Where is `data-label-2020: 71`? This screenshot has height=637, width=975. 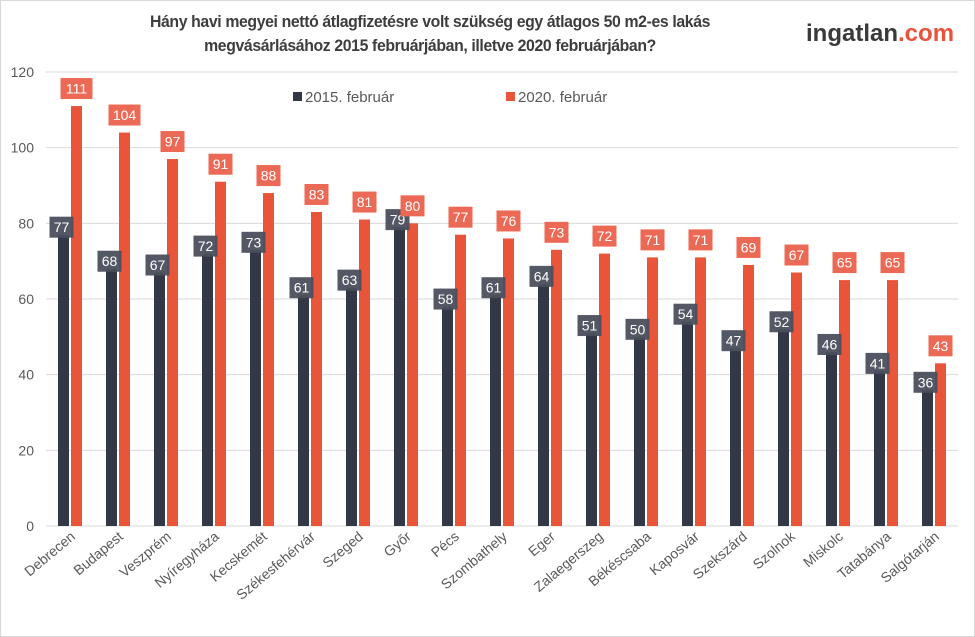 data-label-2020: 71 is located at coordinates (653, 240).